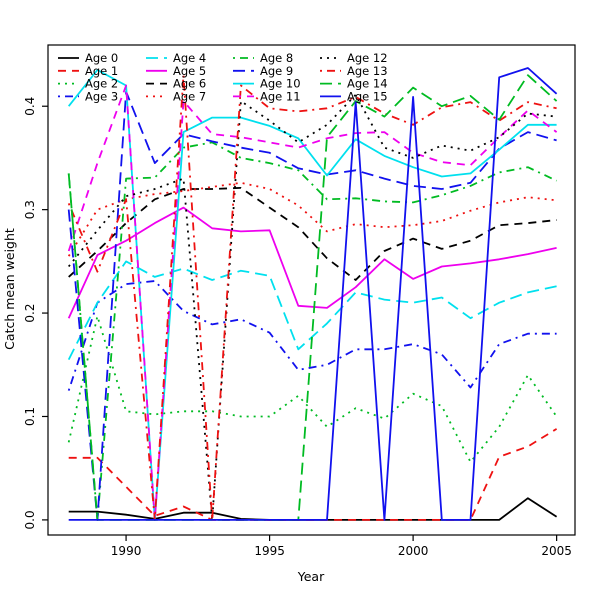  Describe the element at coordinates (280, 96) in the screenshot. I see `legend-label: Age 11` at that location.